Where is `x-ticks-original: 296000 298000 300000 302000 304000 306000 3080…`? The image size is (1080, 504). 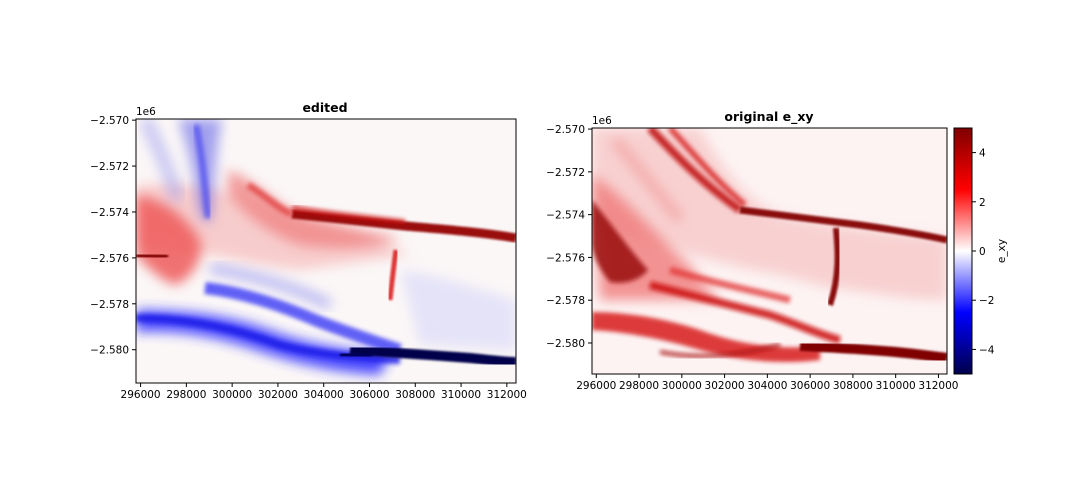 x-ticks-original: 296000 298000 300000 302000 304000 306000 3080… is located at coordinates (767, 383).